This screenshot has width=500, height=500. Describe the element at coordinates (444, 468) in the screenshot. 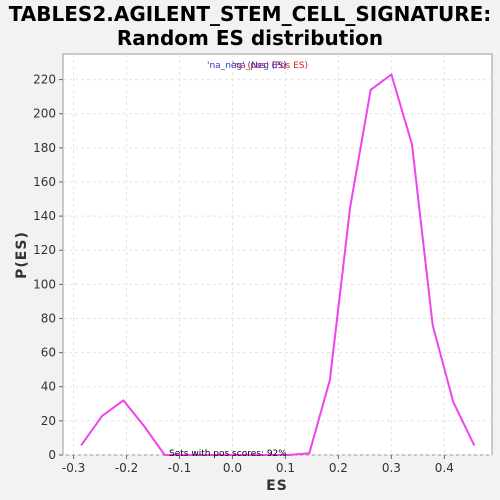

I see `x-tick-label: 0.4` at that location.